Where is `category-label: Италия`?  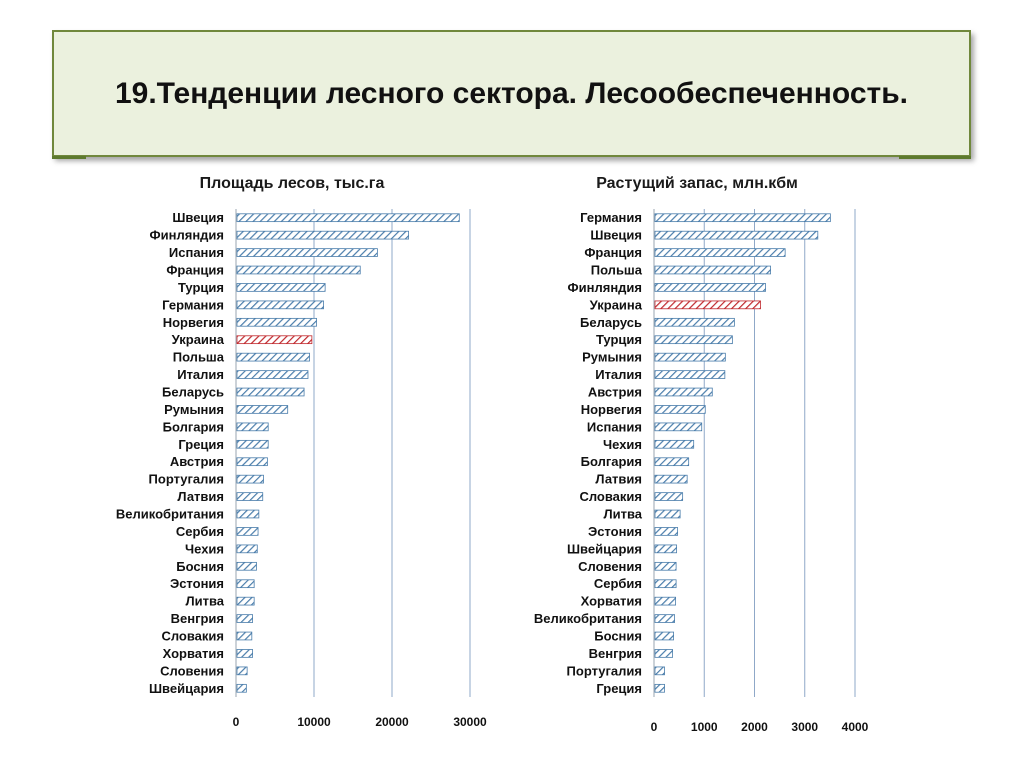 category-label: Италия is located at coordinates (200, 374).